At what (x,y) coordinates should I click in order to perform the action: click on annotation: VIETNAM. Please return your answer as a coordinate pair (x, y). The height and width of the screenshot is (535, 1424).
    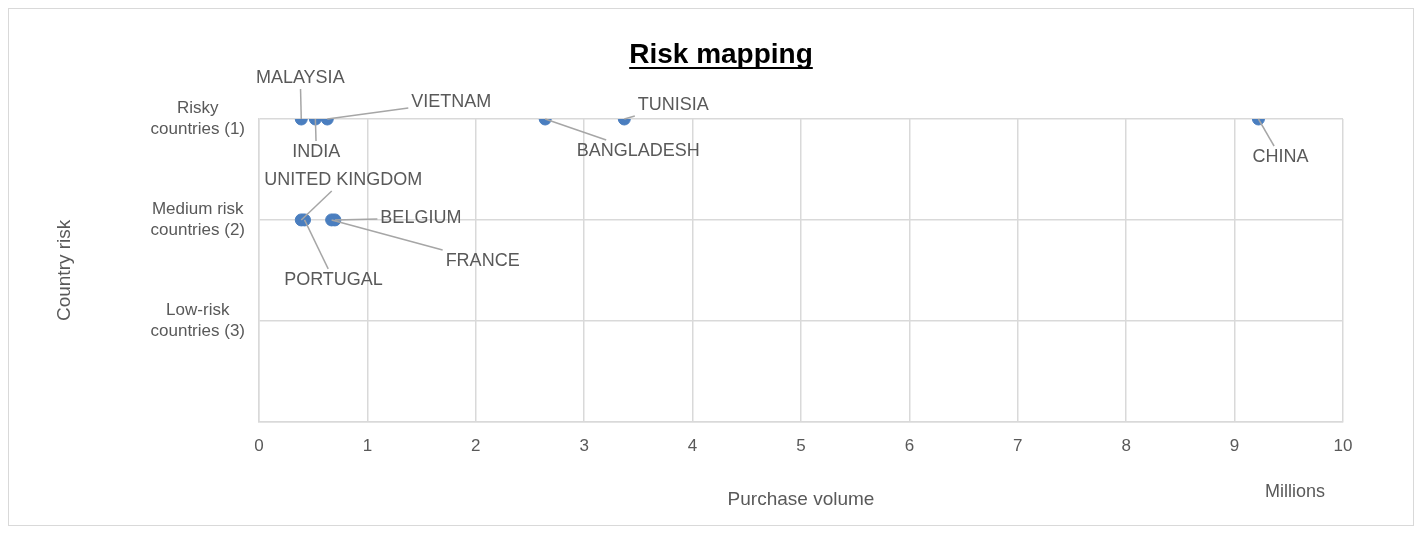
    Looking at the image, I should click on (451, 100).